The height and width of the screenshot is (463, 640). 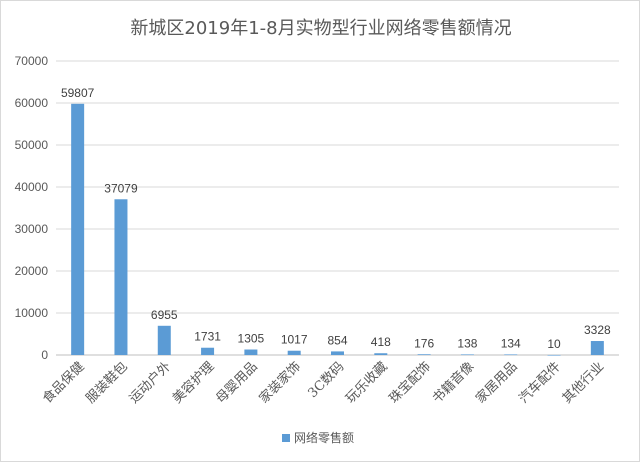 What do you see at coordinates (597, 330) in the screenshot?
I see `data-label: 3328` at bounding box center [597, 330].